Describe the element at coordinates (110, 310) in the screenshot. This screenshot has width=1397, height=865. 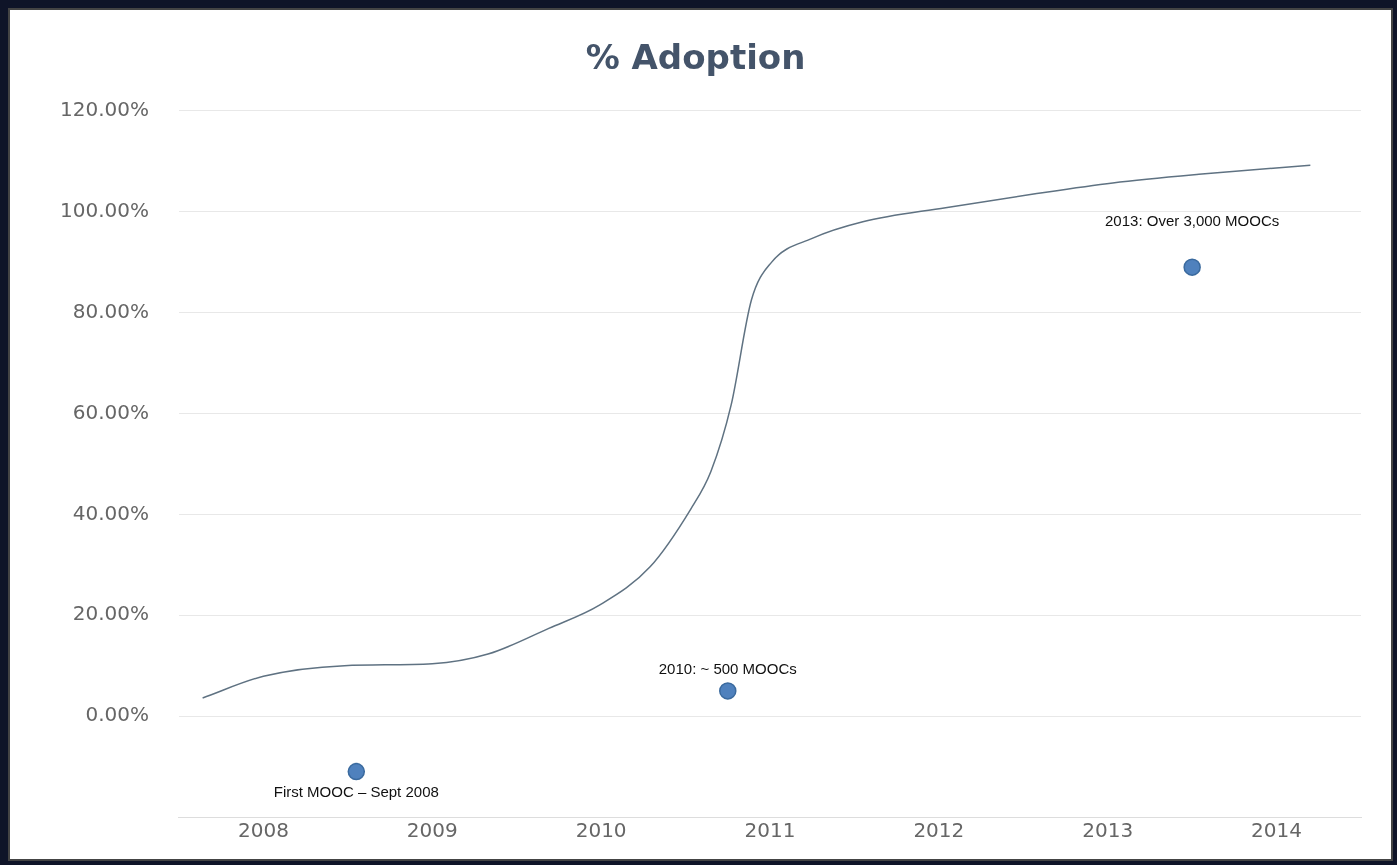
I see `y-tick-label: 80.00%` at that location.